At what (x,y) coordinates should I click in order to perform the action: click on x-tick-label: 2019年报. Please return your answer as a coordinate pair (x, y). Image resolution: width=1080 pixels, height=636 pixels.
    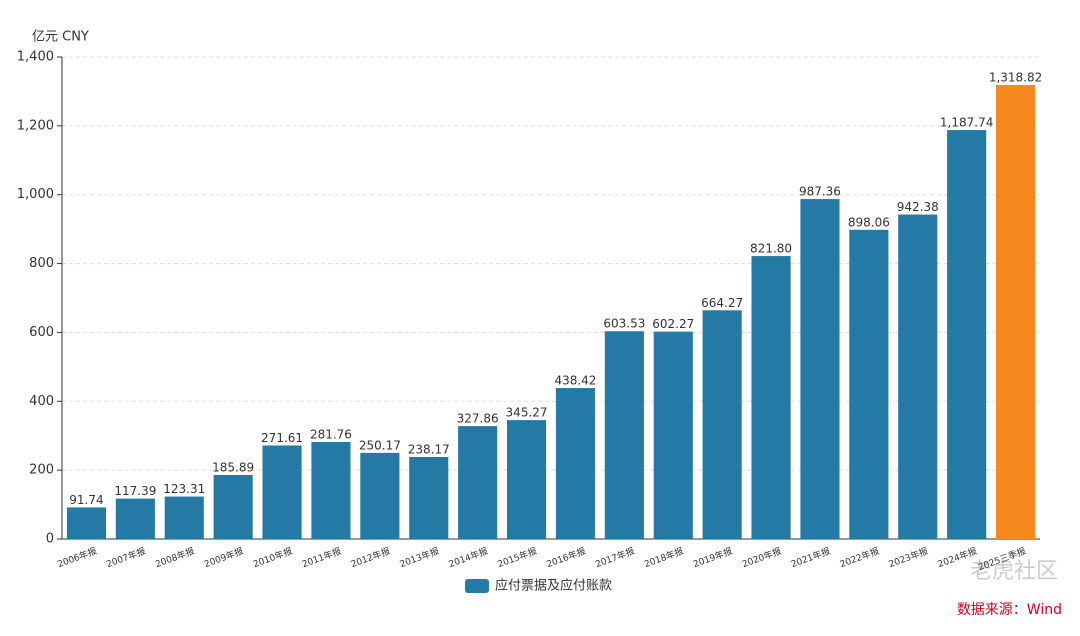
    Looking at the image, I should click on (712, 557).